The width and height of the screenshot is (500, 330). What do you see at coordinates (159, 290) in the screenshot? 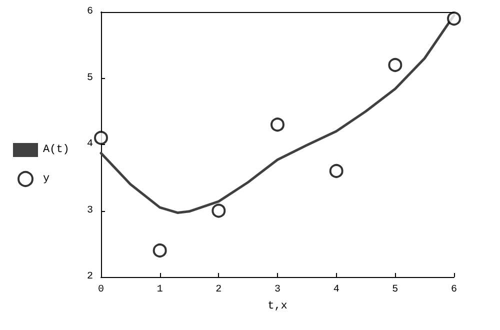
I see `x-tick-label: 1` at bounding box center [159, 290].